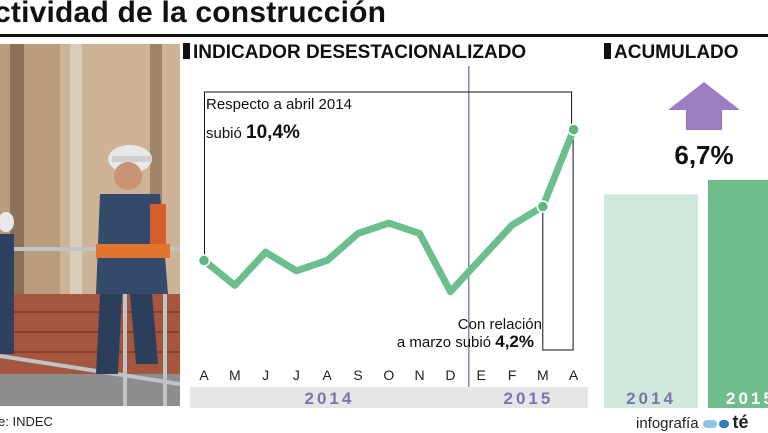 This screenshot has width=768, height=433. I want to click on x-tick-label: F, so click(512, 375).